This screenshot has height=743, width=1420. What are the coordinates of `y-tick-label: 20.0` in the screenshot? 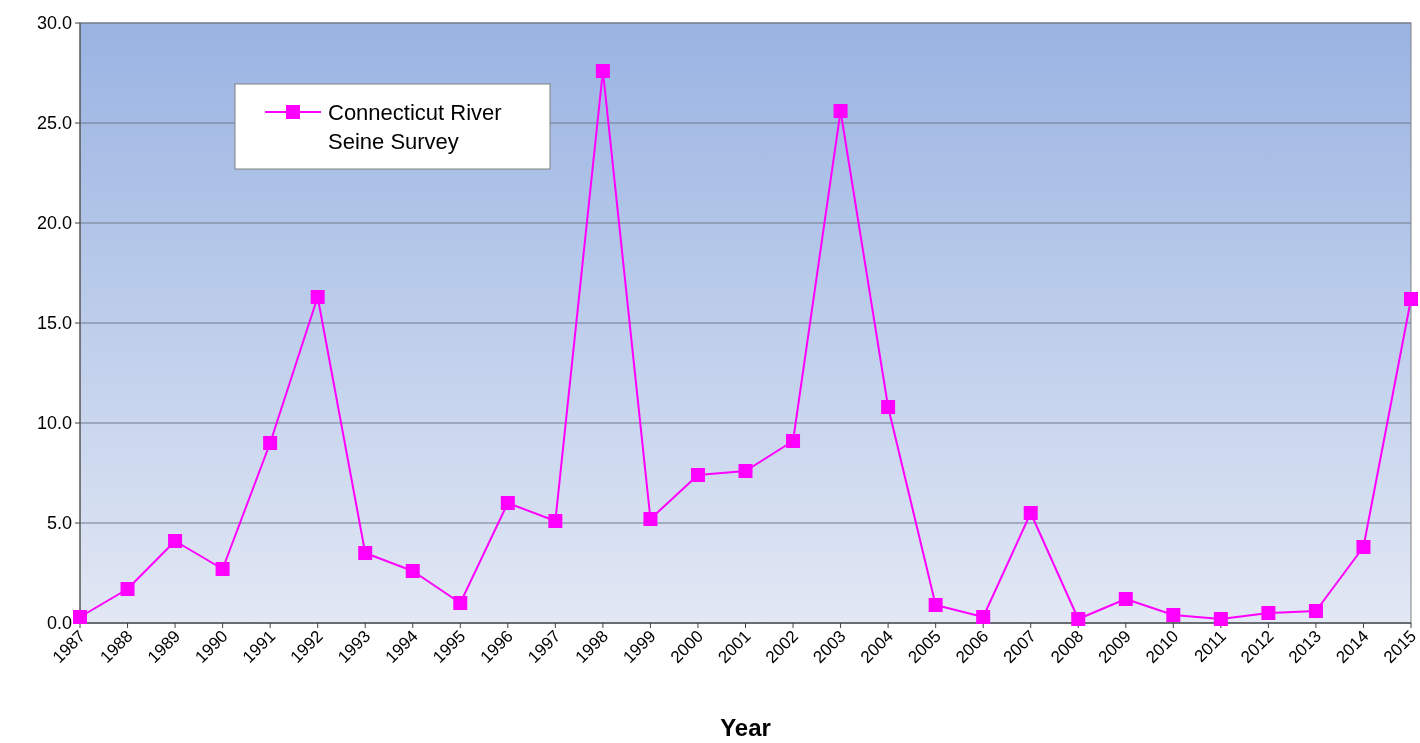 It's located at (54, 223).